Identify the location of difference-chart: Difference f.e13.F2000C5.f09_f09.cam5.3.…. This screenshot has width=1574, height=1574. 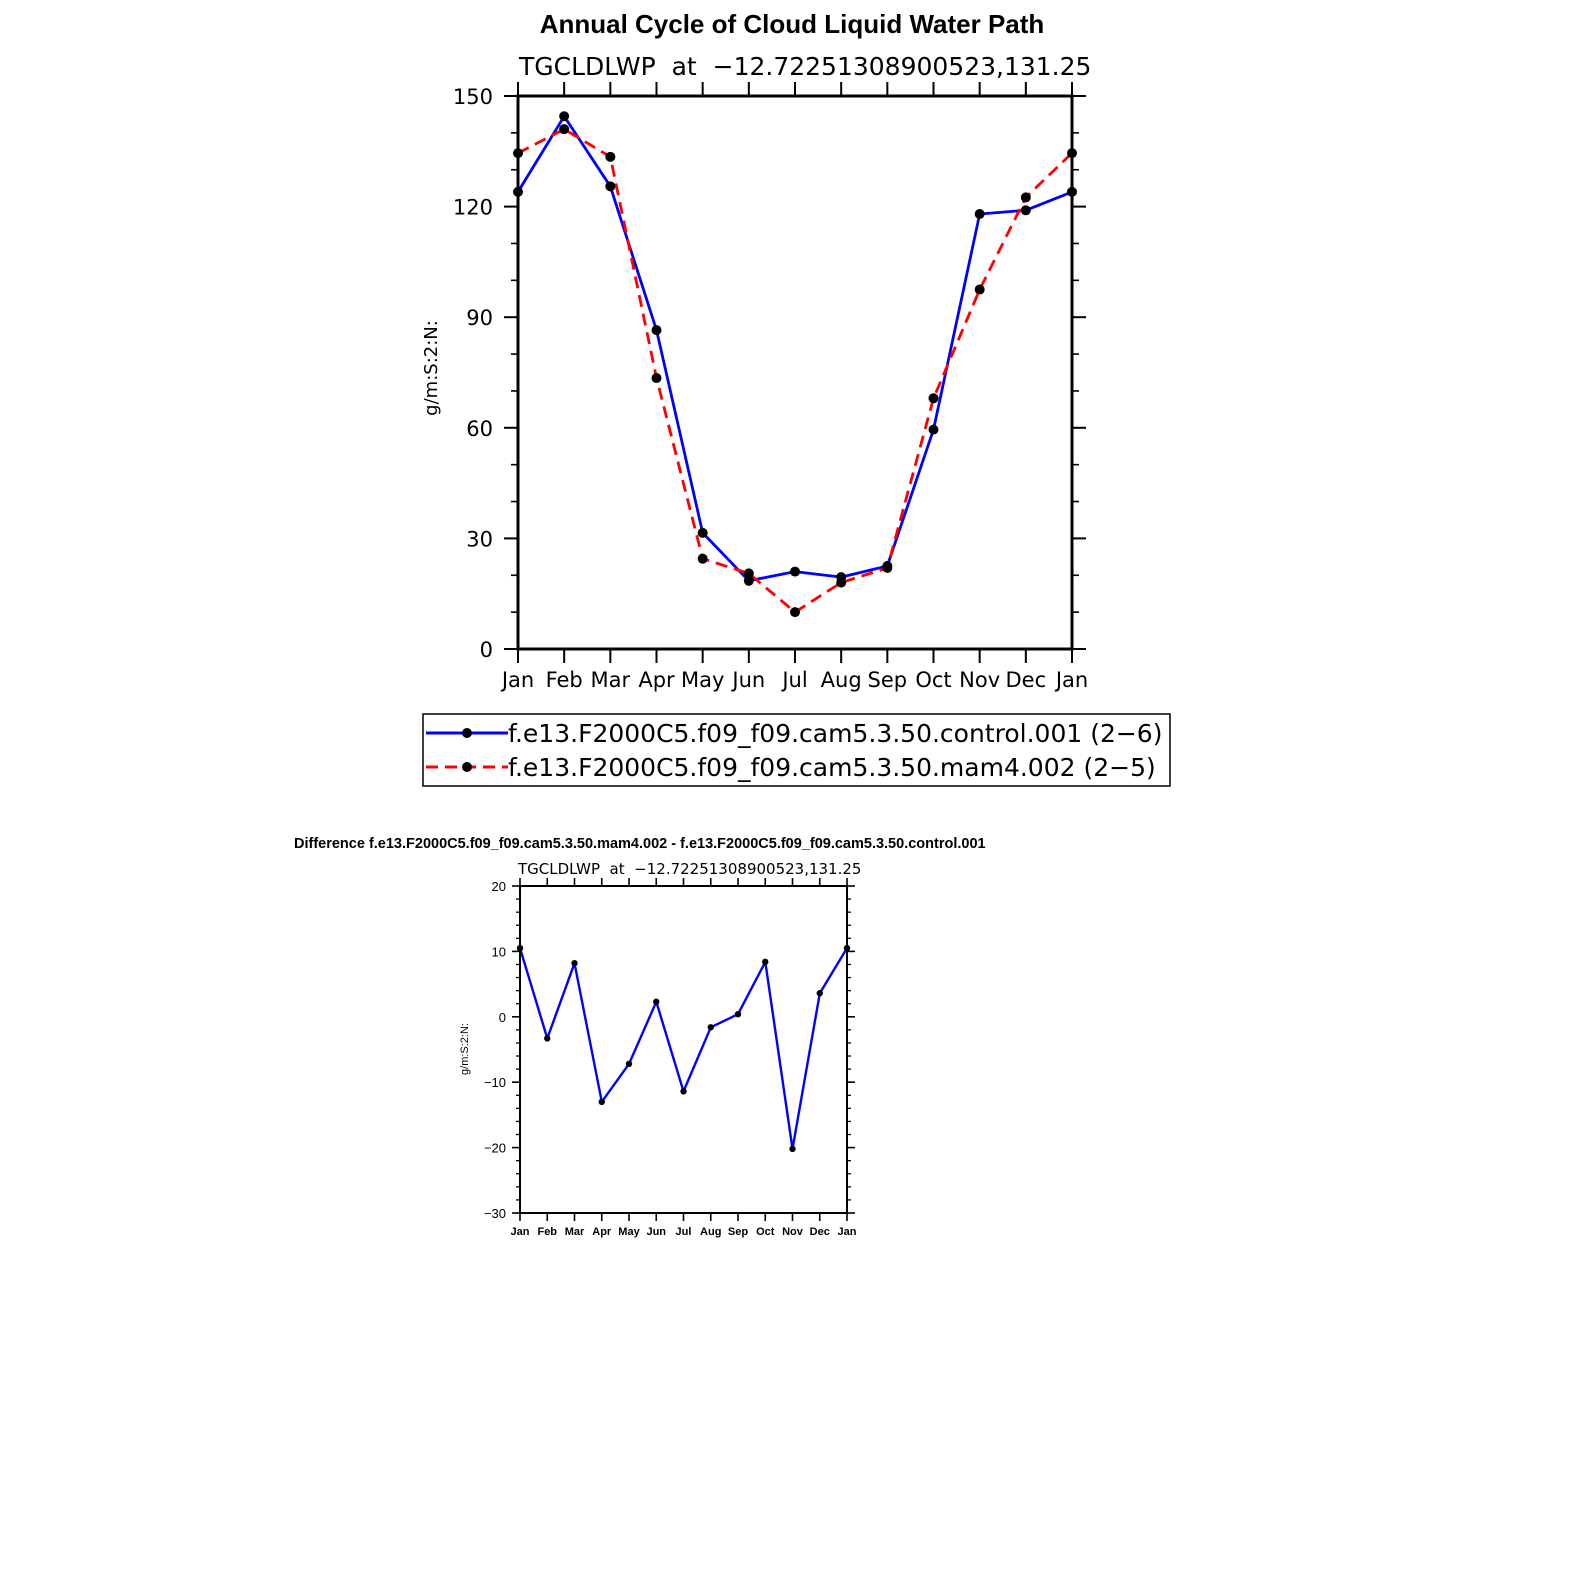
(640, 1037).